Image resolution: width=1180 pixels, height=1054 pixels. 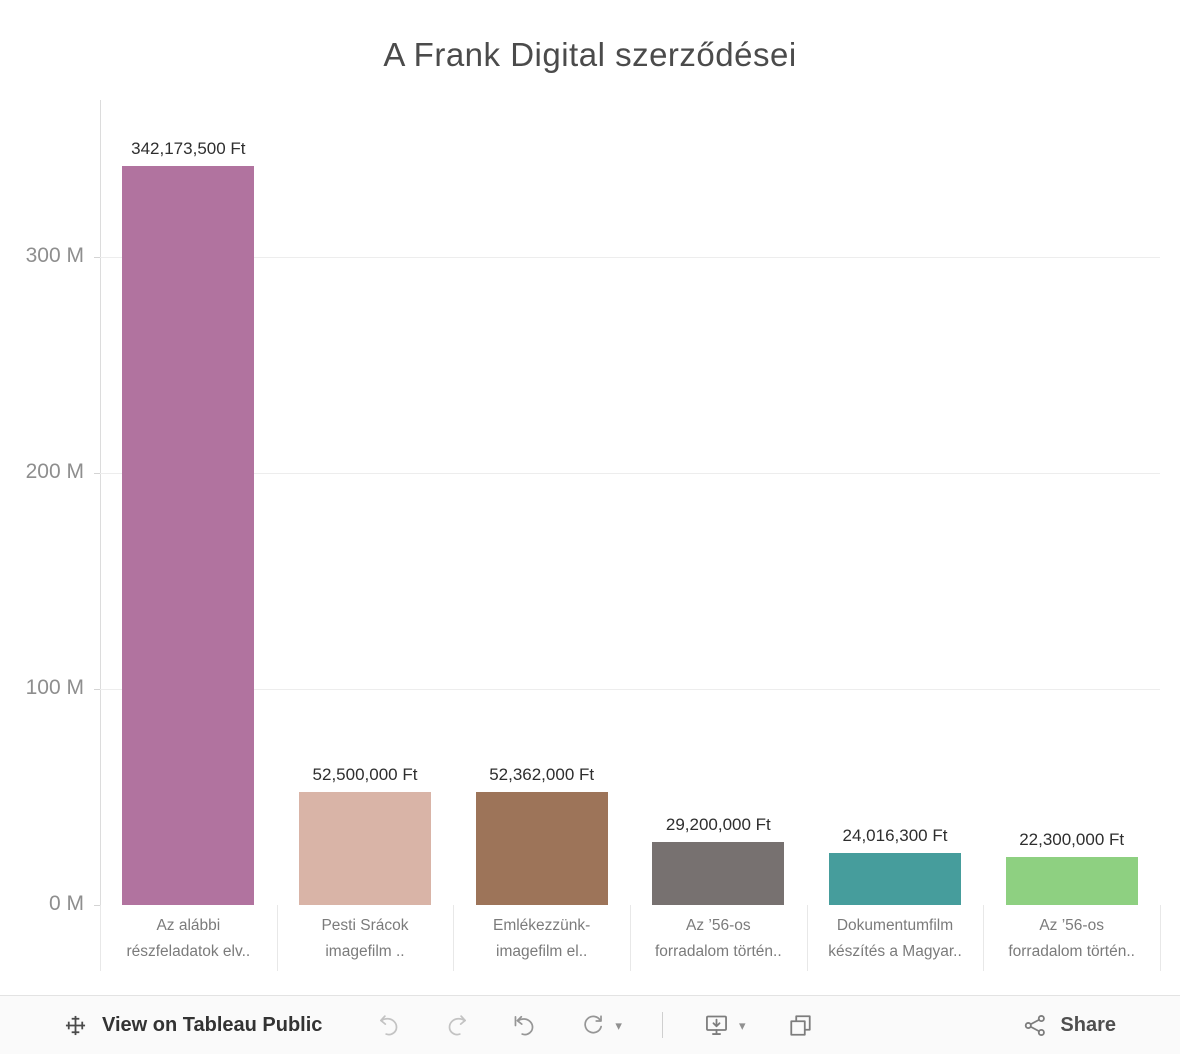 I want to click on share-button: Share, so click(x=1069, y=1025).